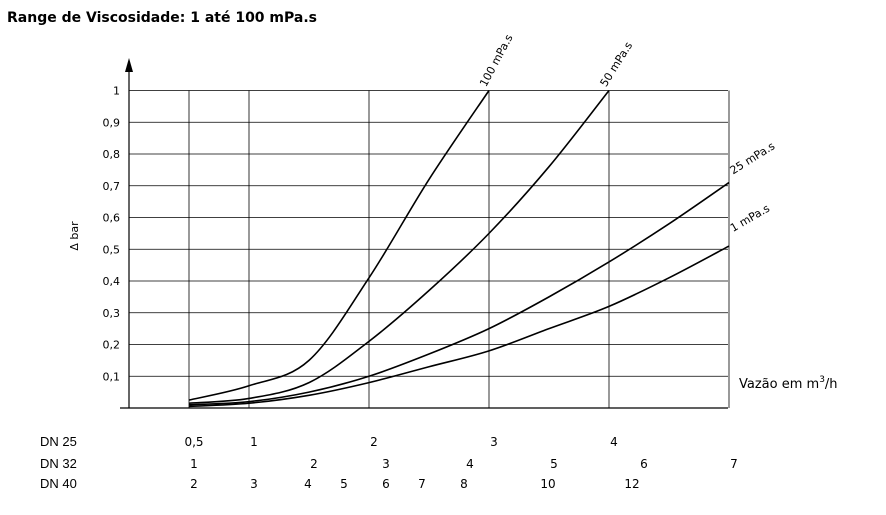 Image resolution: width=886 pixels, height=515 pixels. What do you see at coordinates (627, 133) in the screenshot?
I see `curve-labels: 100 mPa.s 50 mPa.s 25 mPa.s 1 mPa.s` at bounding box center [627, 133].